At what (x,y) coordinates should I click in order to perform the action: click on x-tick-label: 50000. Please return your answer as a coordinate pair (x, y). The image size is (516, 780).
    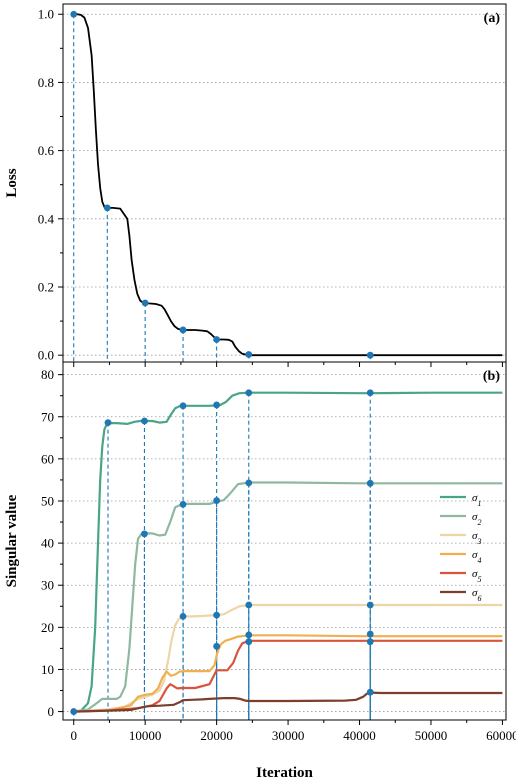
    Looking at the image, I should click on (431, 735).